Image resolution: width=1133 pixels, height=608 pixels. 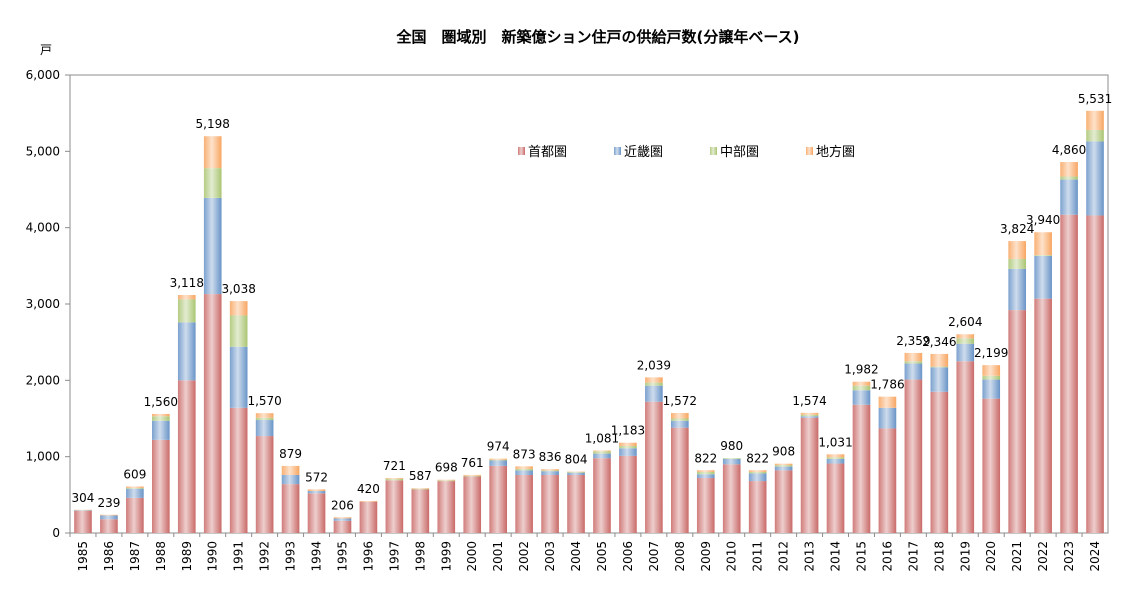 What do you see at coordinates (1017, 556) in the screenshot?
I see `x-tick-label: 2021` at bounding box center [1017, 556].